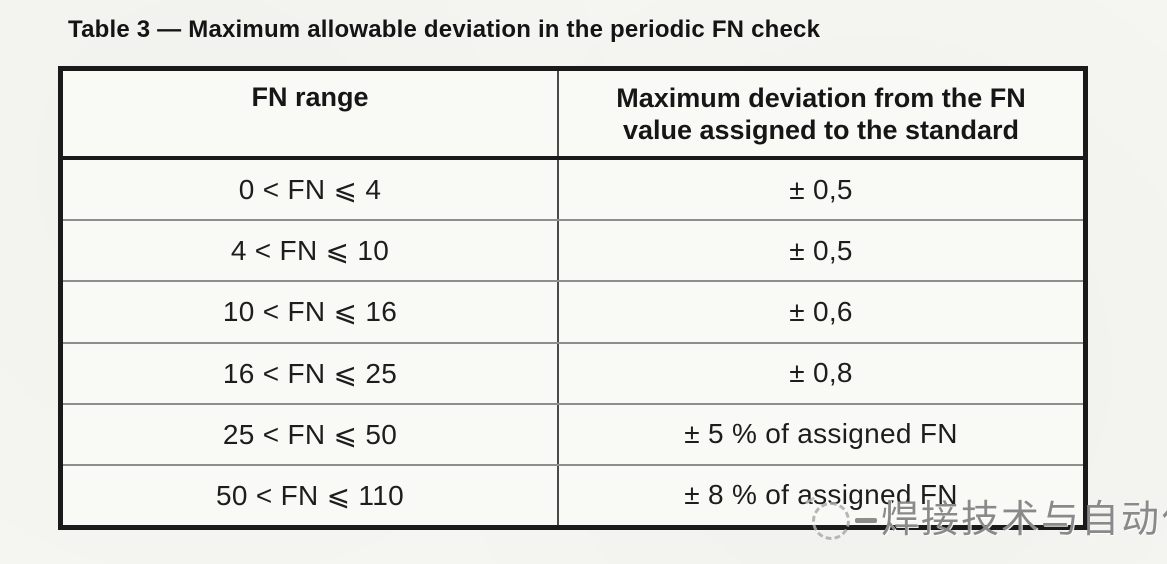 The width and height of the screenshot is (1167, 564). Describe the element at coordinates (820, 312) in the screenshot. I see `max-deviation-cell: ± 0,6` at that location.